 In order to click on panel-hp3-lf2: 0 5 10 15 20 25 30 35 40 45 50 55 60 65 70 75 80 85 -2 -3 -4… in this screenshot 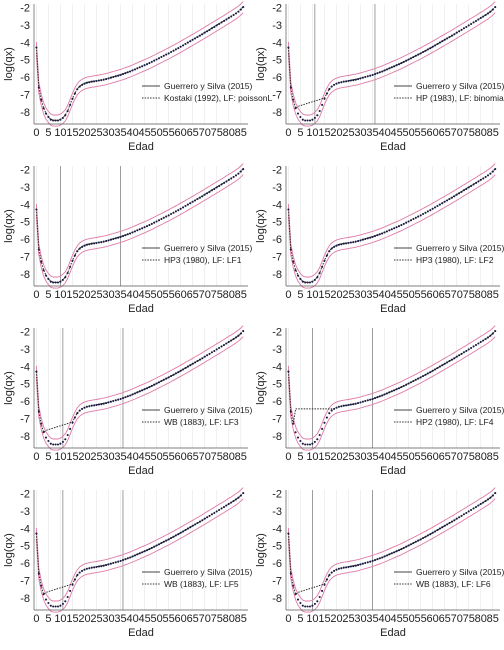, I will do `click(379, 239)`.